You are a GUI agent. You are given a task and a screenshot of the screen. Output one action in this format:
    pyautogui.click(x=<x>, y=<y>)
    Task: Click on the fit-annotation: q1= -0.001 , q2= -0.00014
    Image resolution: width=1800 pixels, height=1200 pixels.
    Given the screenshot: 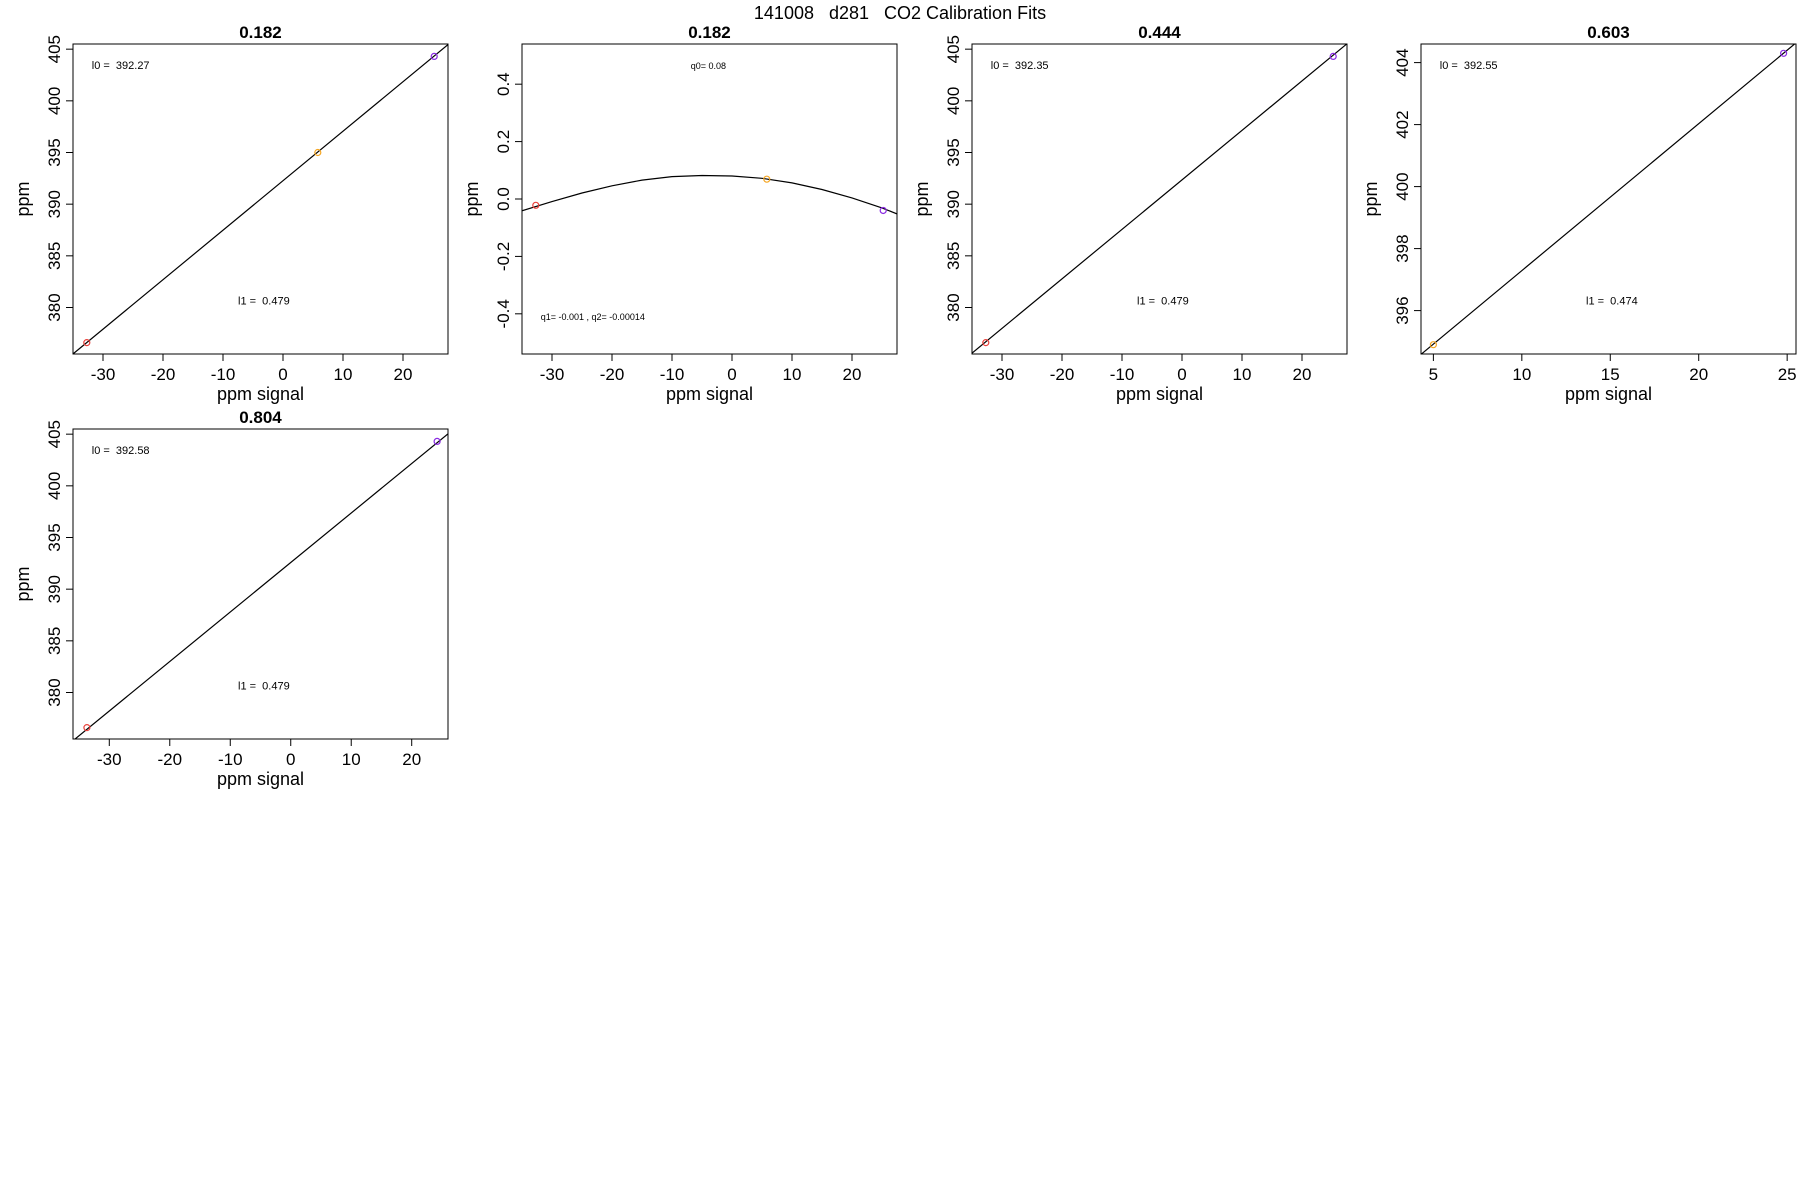 What is the action you would take?
    pyautogui.click(x=593, y=317)
    